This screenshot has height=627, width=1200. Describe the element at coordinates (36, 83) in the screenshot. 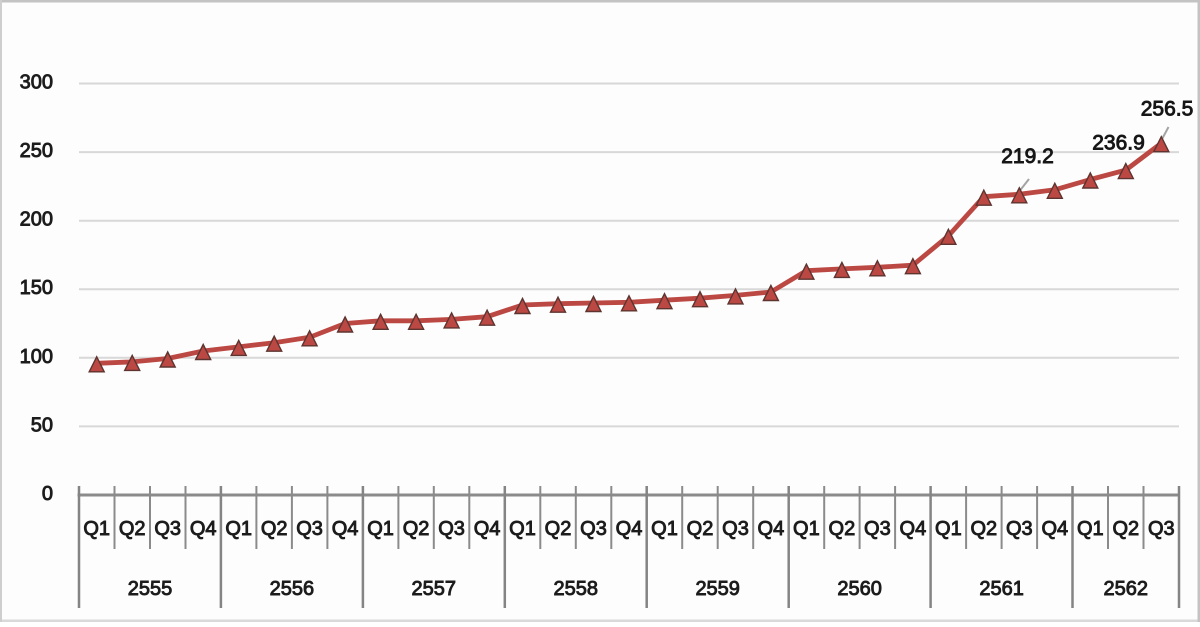

I see `svg-text: 300` at that location.